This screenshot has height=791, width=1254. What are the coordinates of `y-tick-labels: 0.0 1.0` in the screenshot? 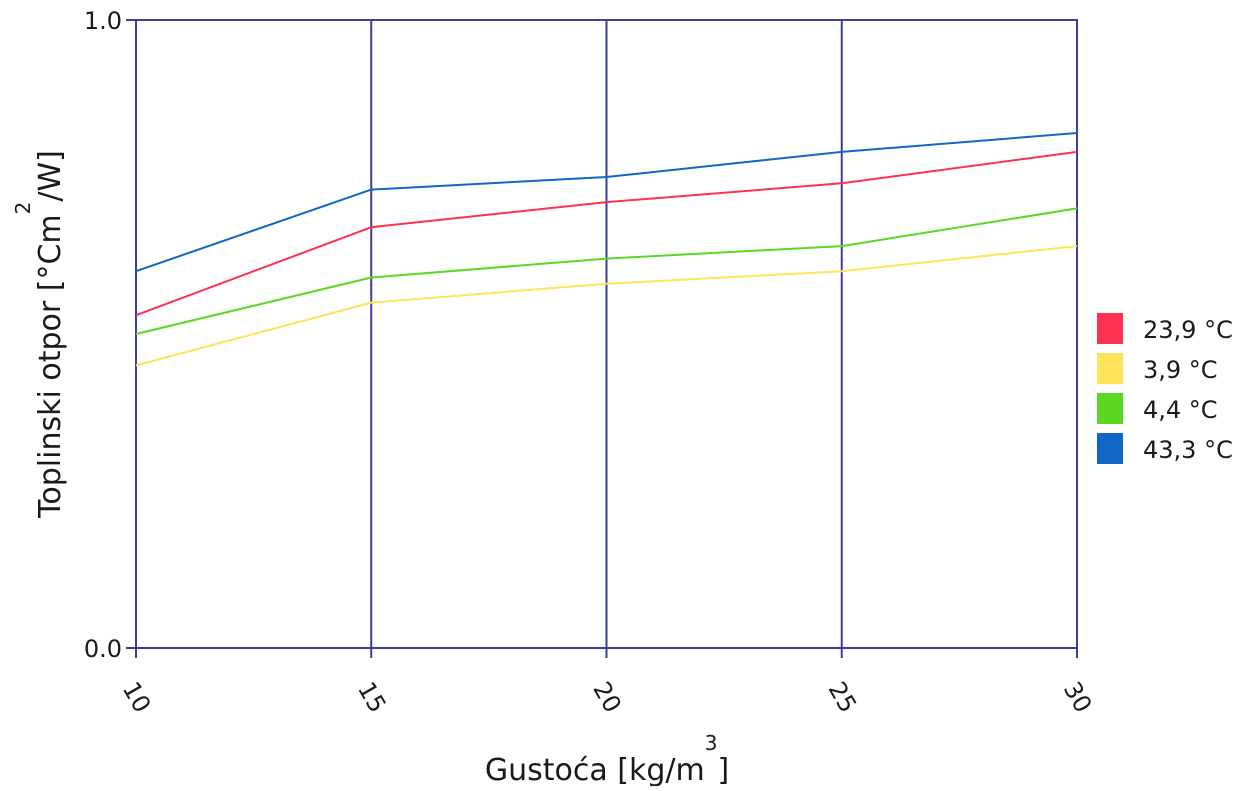 It's located at (103, 335).